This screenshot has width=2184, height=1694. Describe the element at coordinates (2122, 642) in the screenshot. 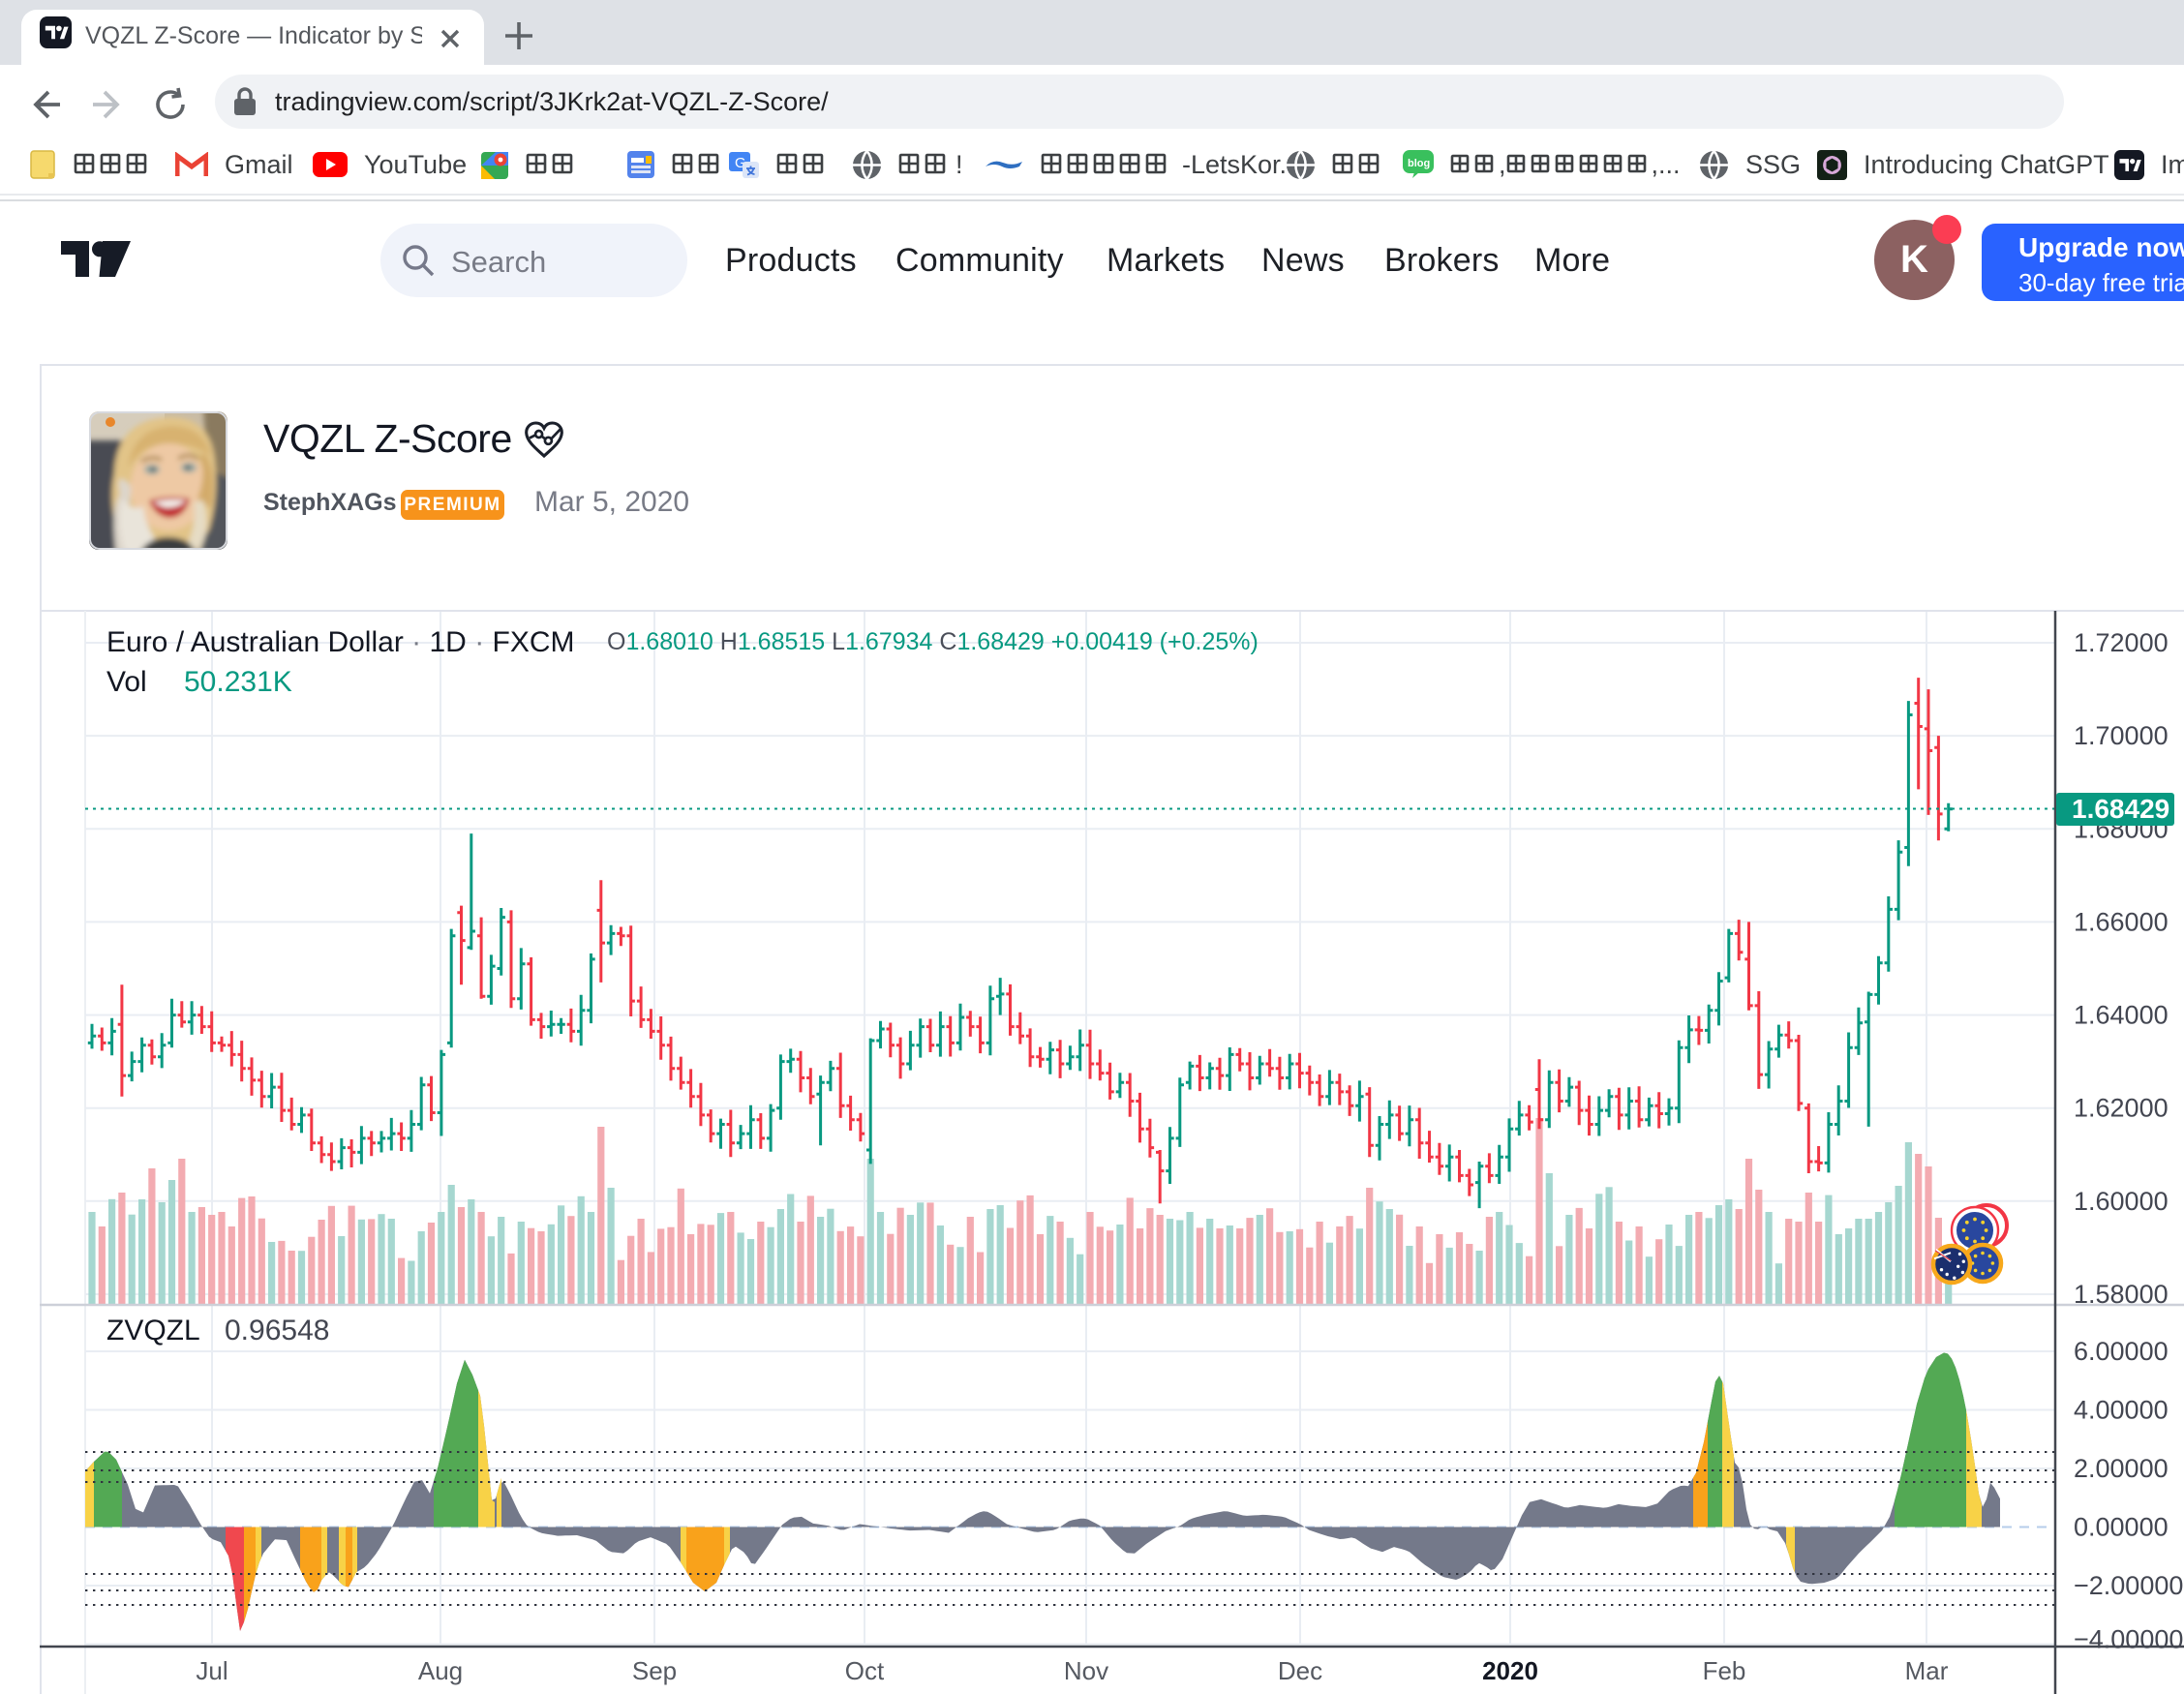

I see `svg-text: 1.72000` at that location.